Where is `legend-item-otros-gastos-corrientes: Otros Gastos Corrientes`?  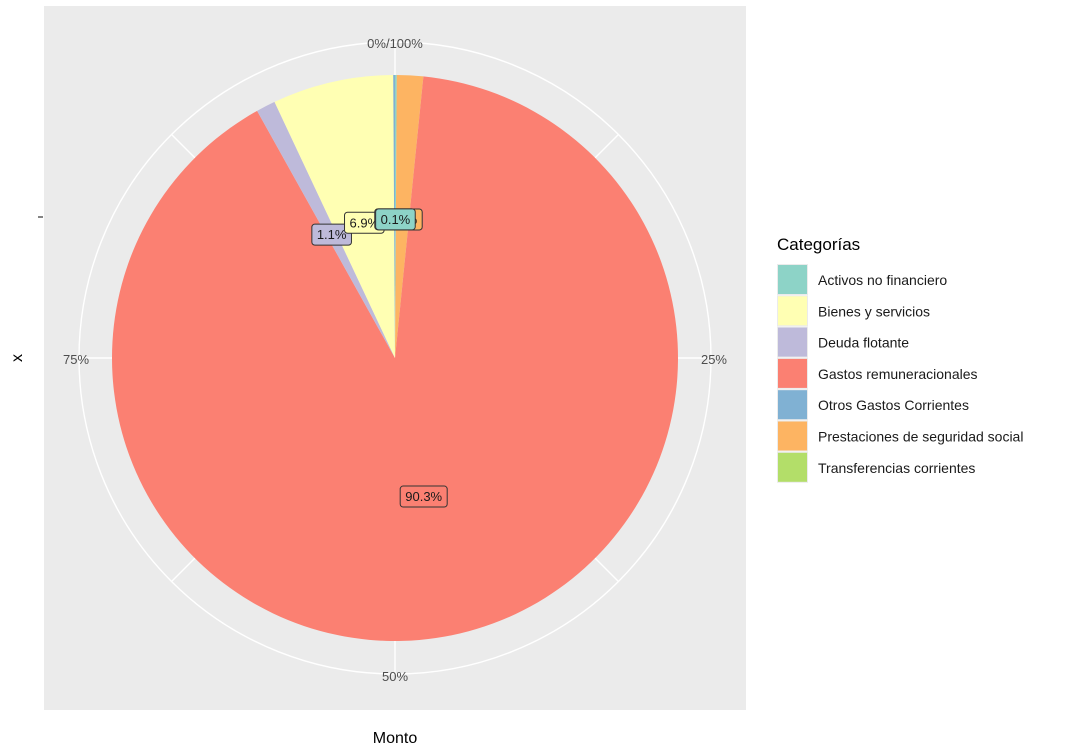
legend-item-otros-gastos-corrientes: Otros Gastos Corrientes is located at coordinates (873, 405).